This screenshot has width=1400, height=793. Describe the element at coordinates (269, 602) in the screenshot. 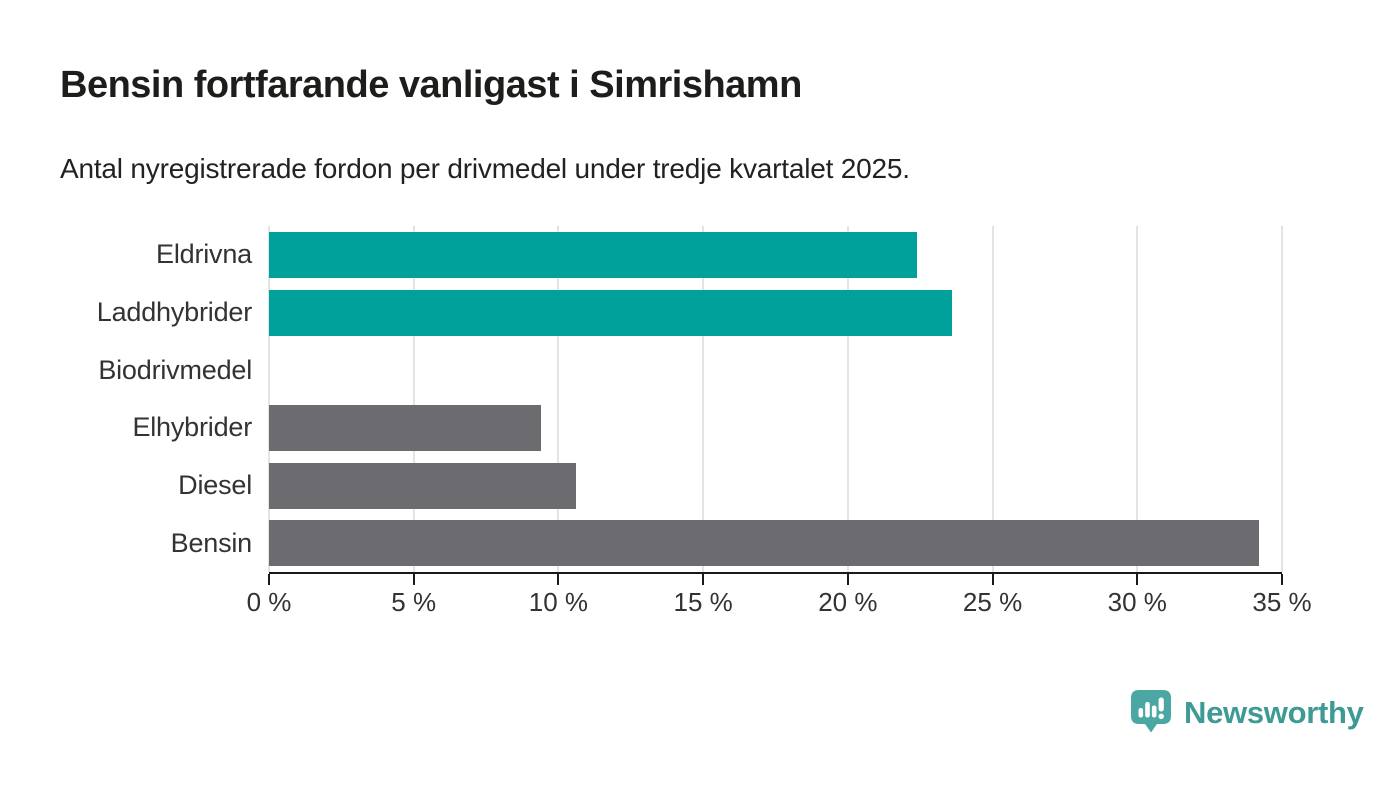

I see `axis-tick-label: 0 %` at that location.